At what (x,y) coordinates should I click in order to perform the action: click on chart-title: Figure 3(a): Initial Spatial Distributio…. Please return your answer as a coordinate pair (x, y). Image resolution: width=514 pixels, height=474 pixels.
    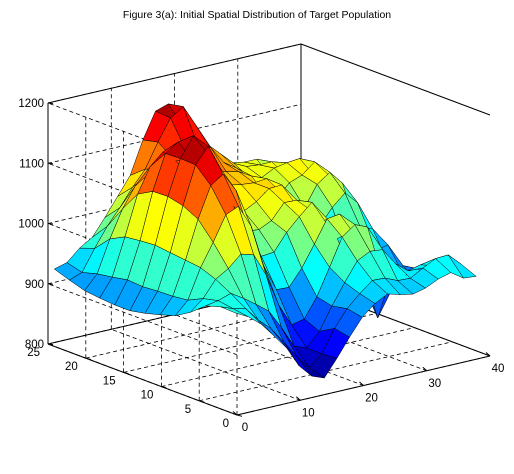
    Looking at the image, I should click on (257, 15).